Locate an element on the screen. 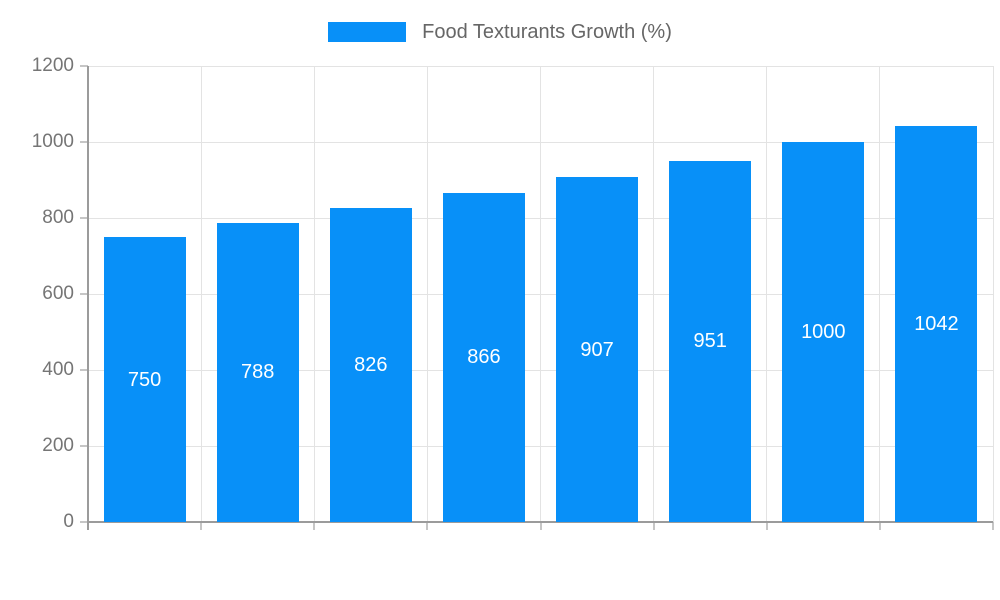  y-axis-tick-label: 0 is located at coordinates (68, 521).